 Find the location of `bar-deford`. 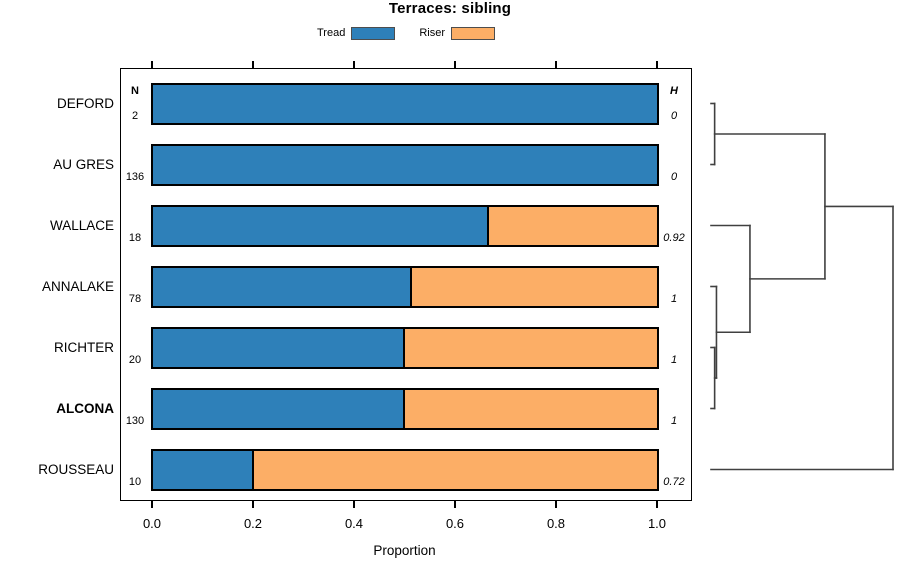

bar-deford is located at coordinates (405, 103).